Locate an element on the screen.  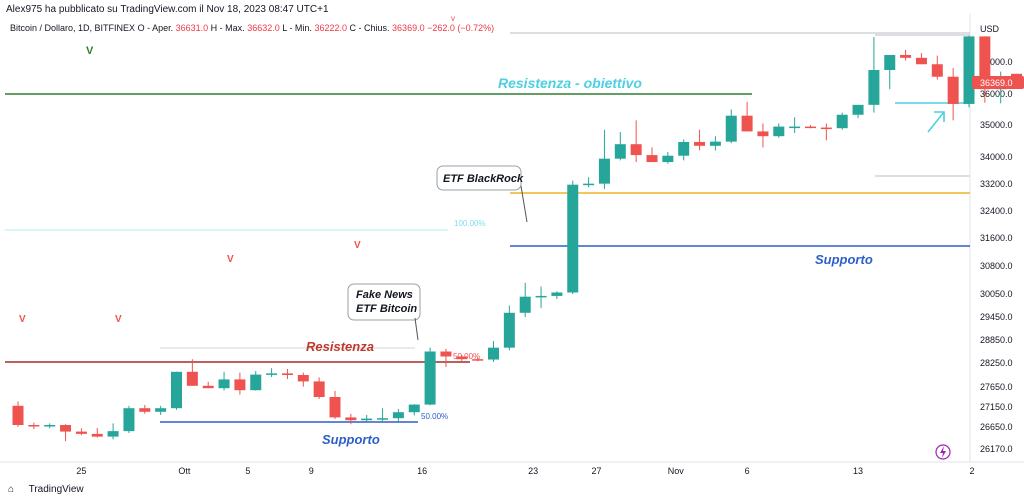
blackrock-pointer is located at coordinates (524, 204).